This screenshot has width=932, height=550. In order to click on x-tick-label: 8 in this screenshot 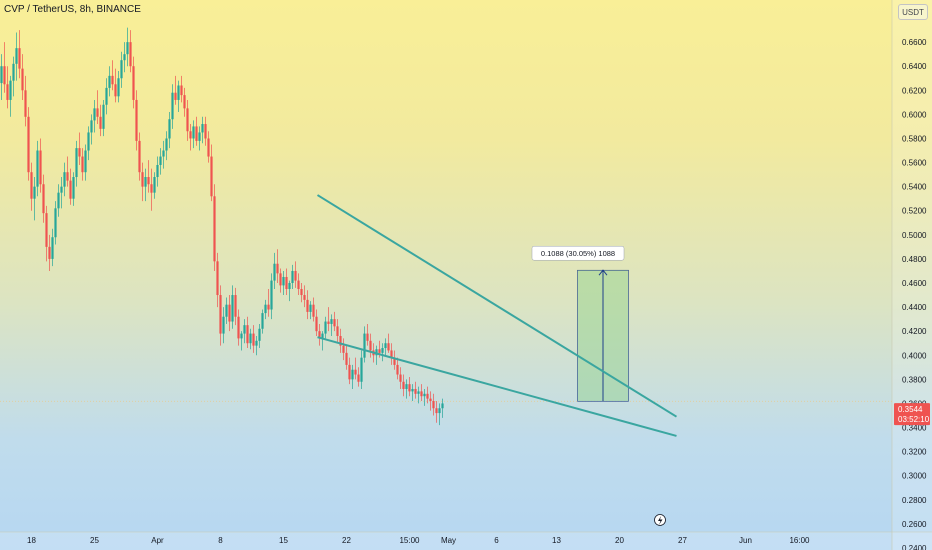, I will do `click(220, 540)`.